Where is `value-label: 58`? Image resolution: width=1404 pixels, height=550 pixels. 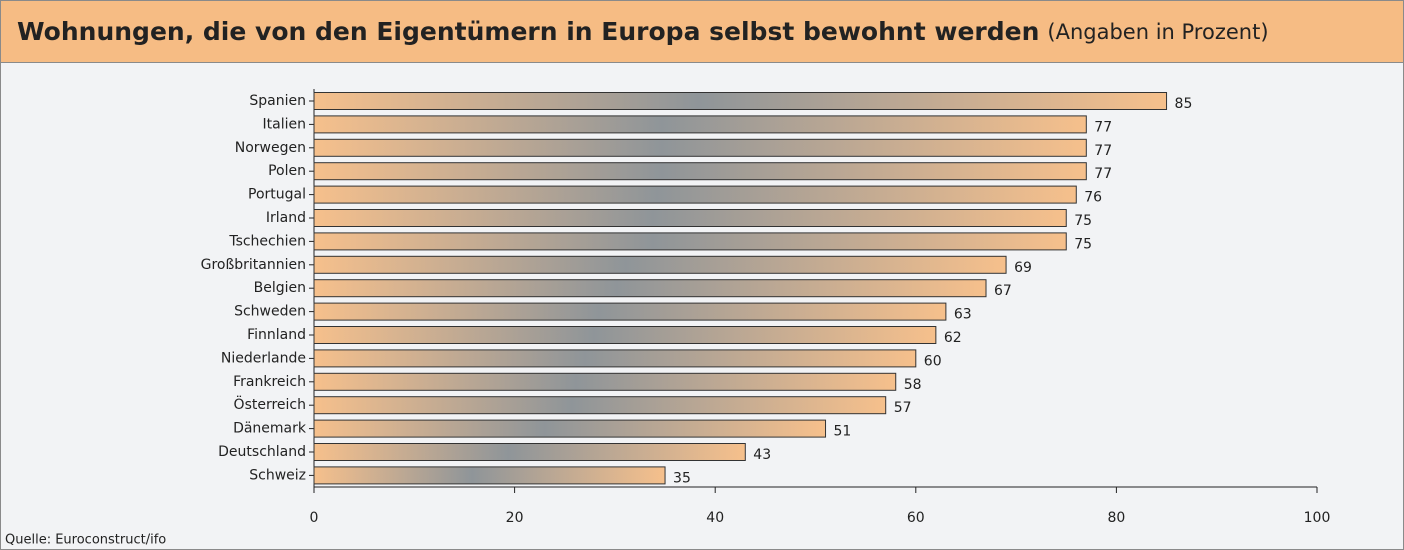 value-label: 58 is located at coordinates (913, 385).